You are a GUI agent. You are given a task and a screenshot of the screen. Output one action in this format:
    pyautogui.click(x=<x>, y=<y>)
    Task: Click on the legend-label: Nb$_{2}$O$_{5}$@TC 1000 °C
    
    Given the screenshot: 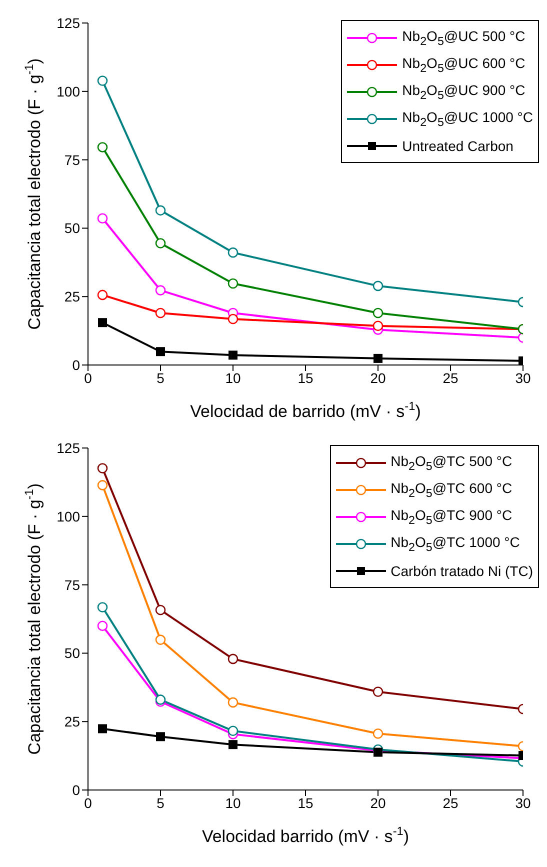 What is the action you would take?
    pyautogui.click(x=455, y=544)
    